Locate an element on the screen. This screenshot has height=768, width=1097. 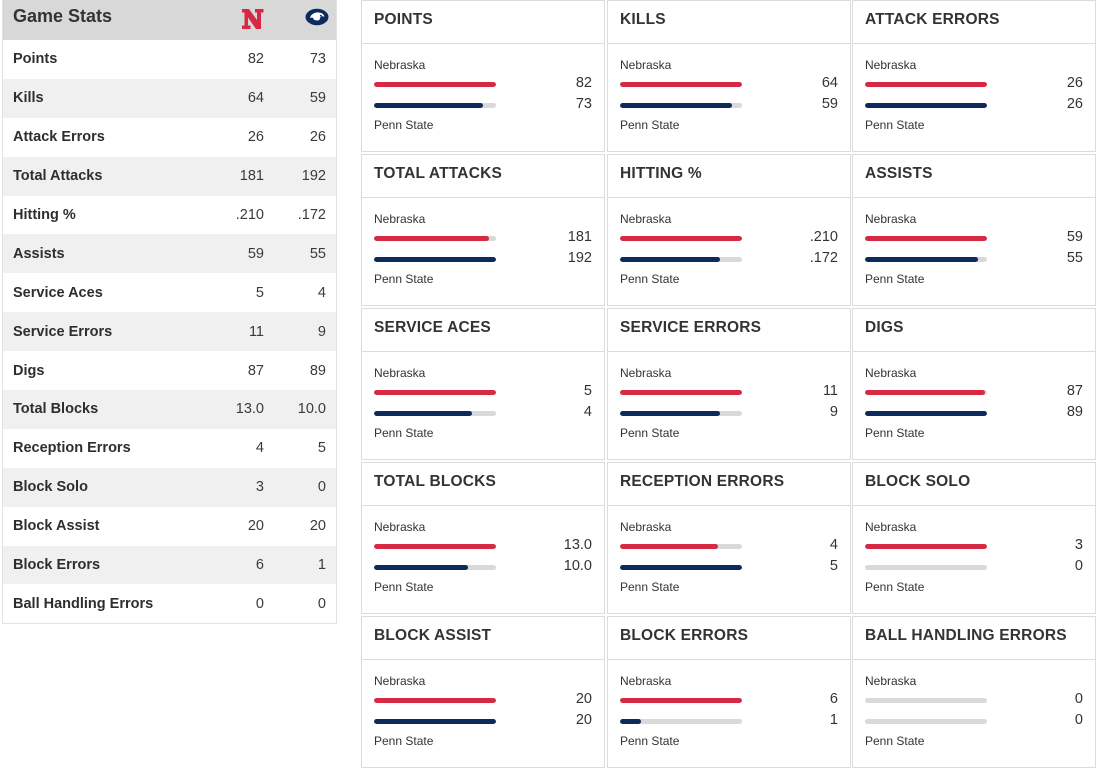
card-body: Nebraska 59 55 Penn State is located at coordinates (974, 252).